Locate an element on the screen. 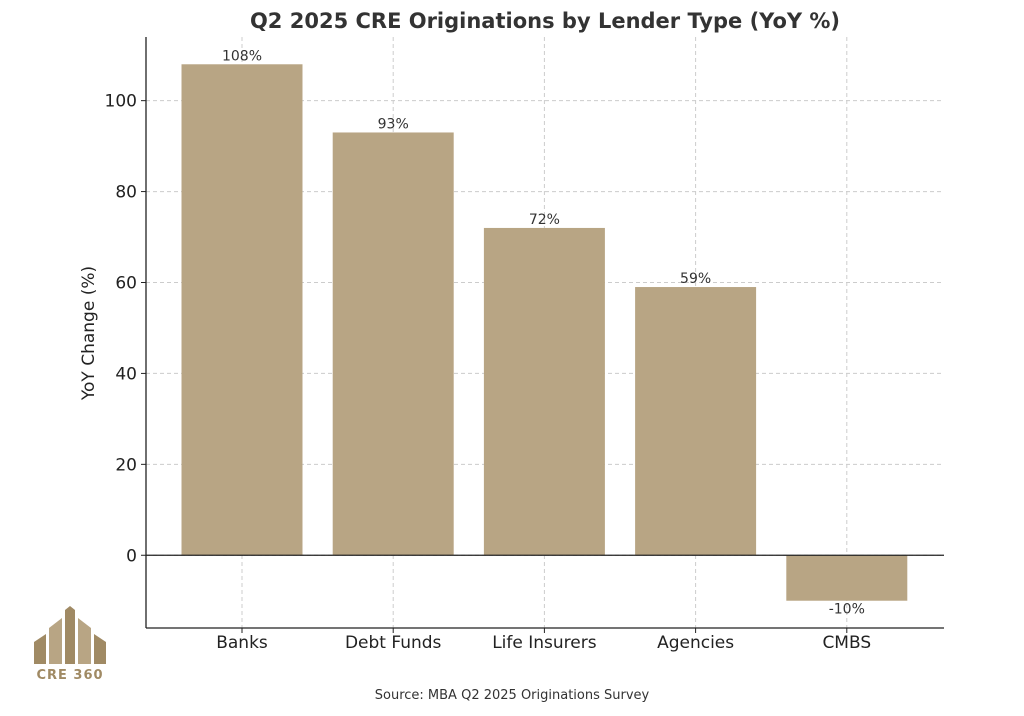 The width and height of the screenshot is (1024, 716). cre360-logo: CRE 360 is located at coordinates (70, 646).